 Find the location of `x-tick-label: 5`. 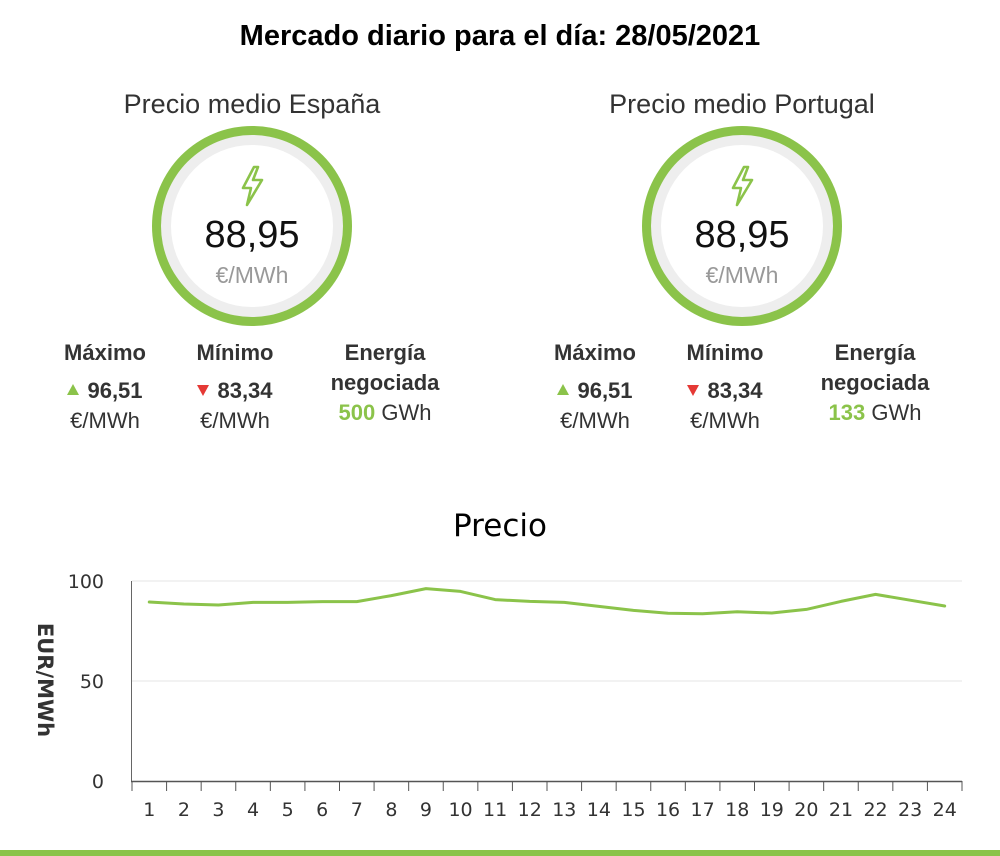

x-tick-label: 5 is located at coordinates (288, 810).